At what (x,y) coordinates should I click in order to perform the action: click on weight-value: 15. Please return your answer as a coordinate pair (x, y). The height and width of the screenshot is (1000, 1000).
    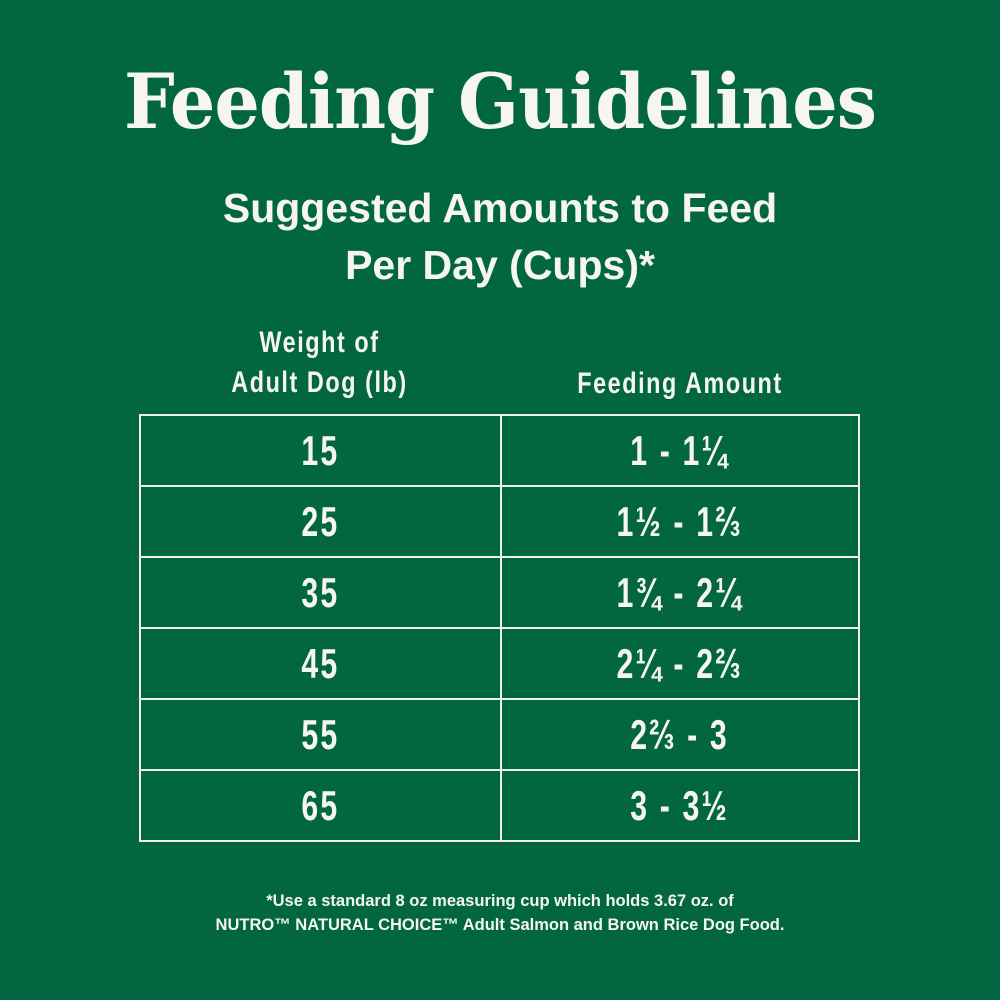
    Looking at the image, I should click on (320, 450).